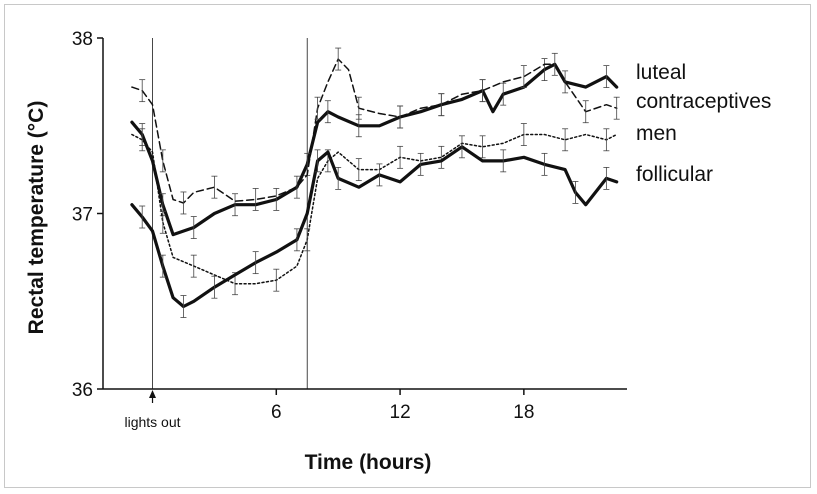 This screenshot has width=817, height=494. I want to click on y-tick-label: 38, so click(82, 39).